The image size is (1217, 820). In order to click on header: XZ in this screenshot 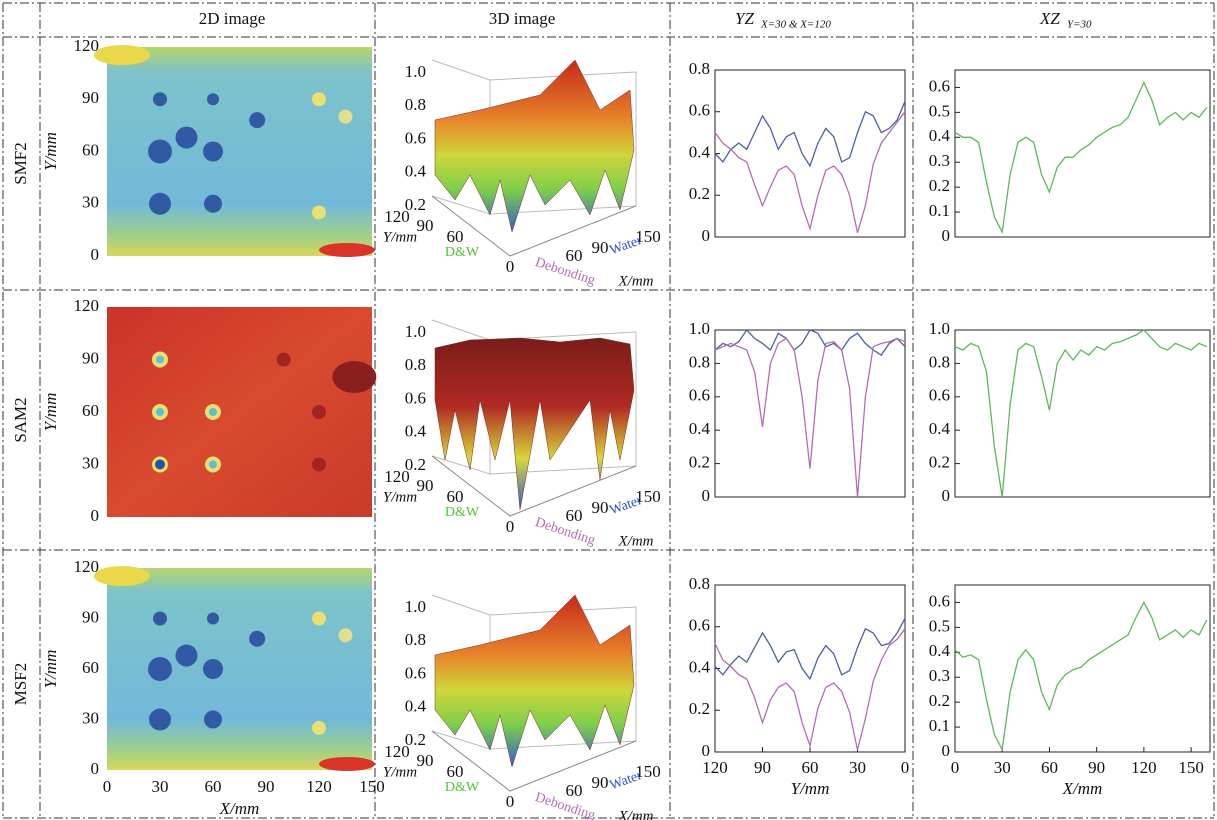, I will do `click(1049, 18)`.